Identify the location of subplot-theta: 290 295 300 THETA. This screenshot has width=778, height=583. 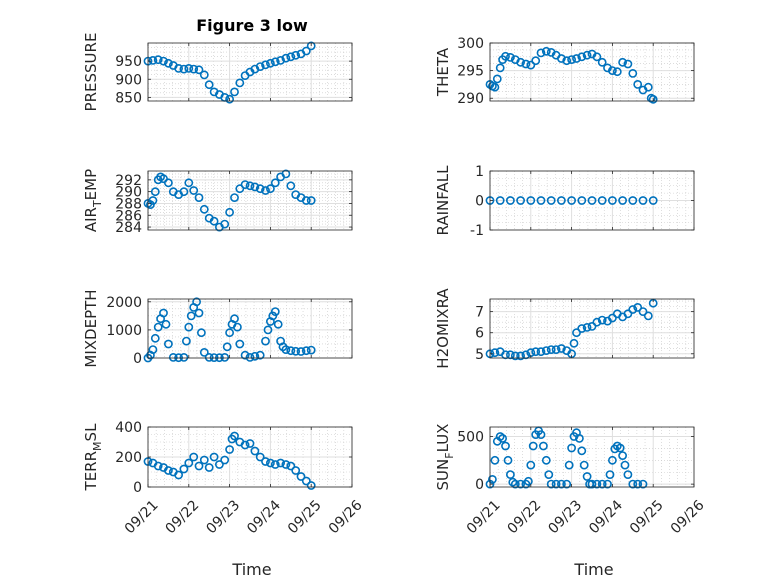
(564, 71).